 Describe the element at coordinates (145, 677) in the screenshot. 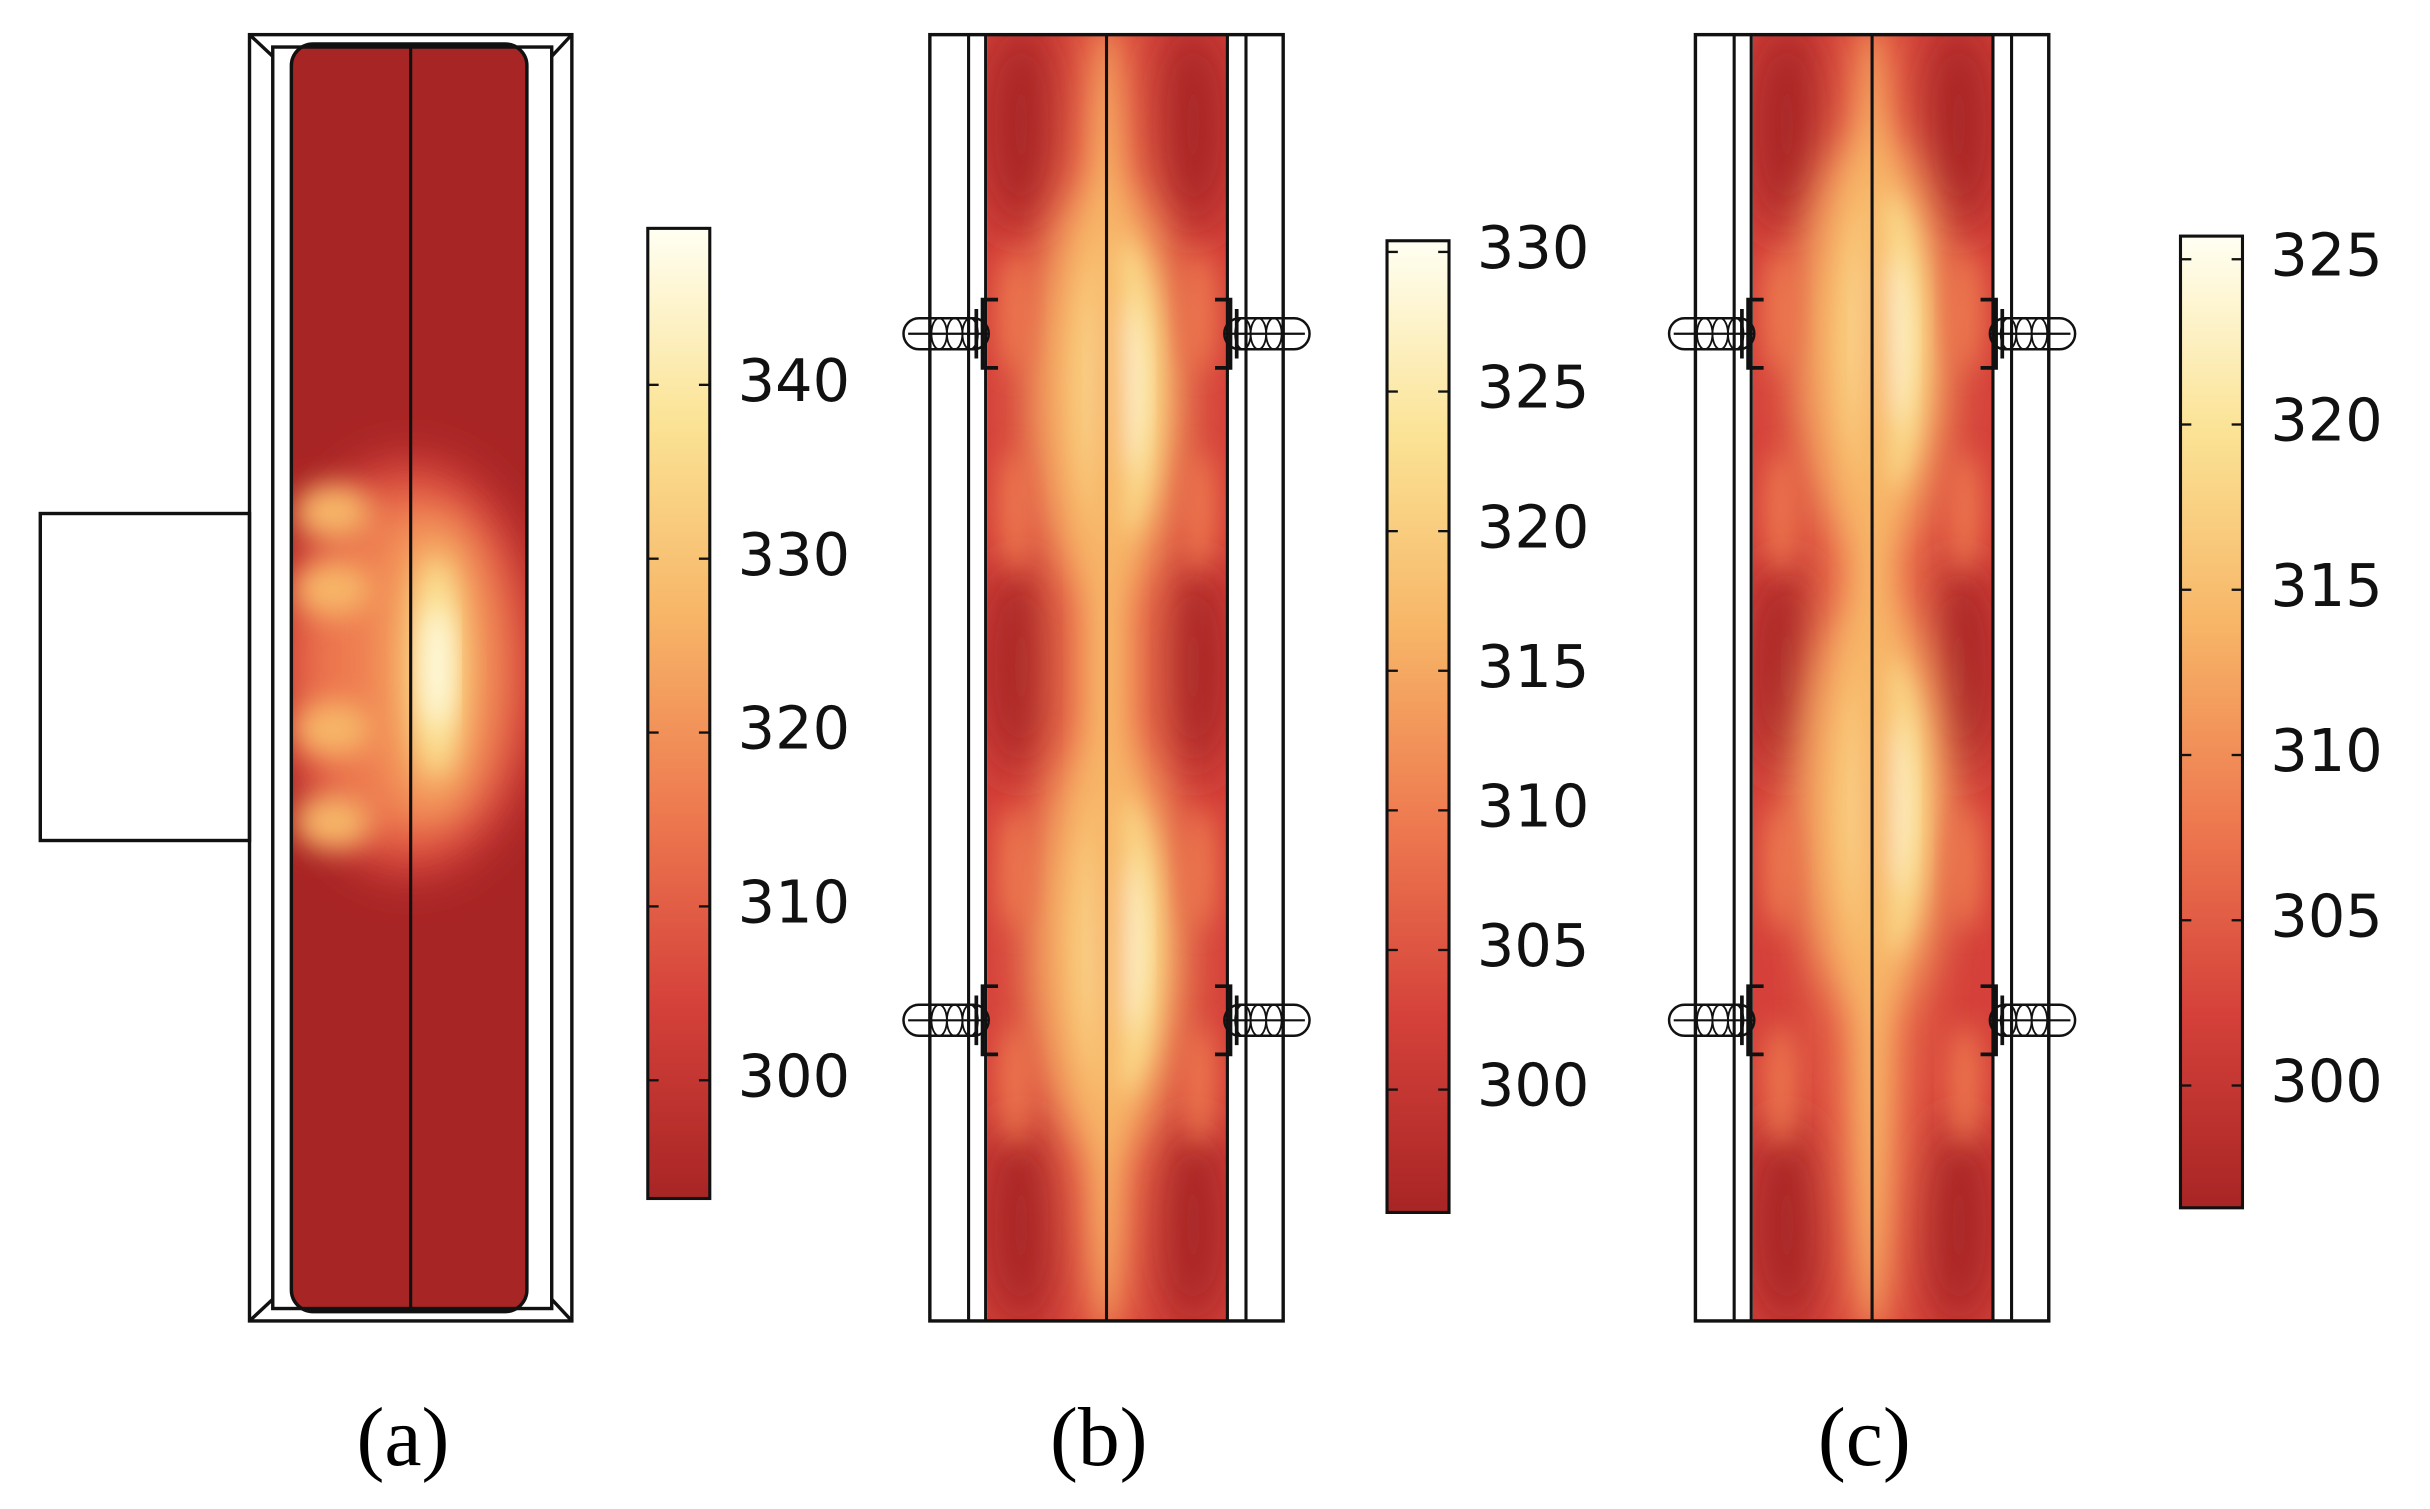

I see `side-box` at that location.